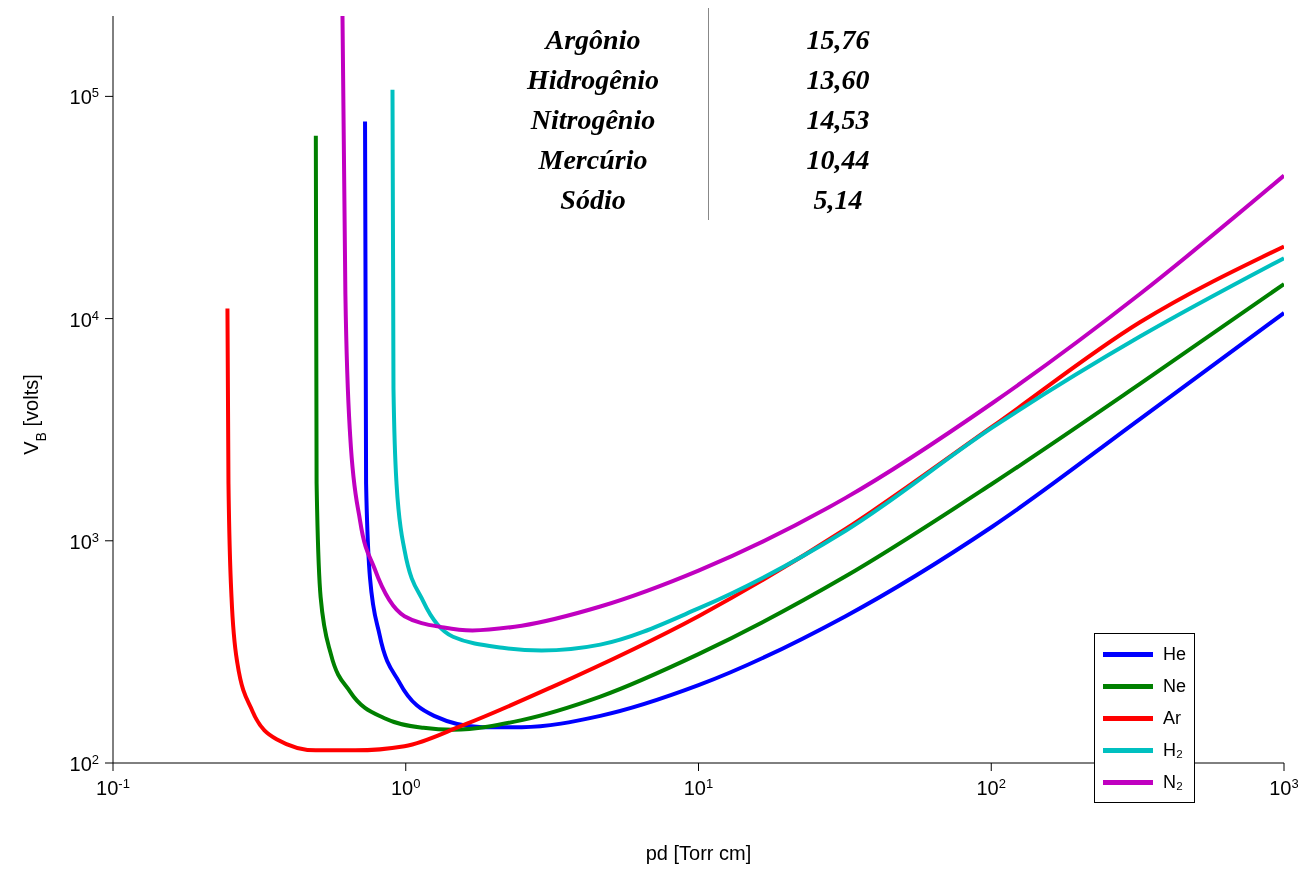  Describe the element at coordinates (1173, 750) in the screenshot. I see `legend-label: H₂` at that location.